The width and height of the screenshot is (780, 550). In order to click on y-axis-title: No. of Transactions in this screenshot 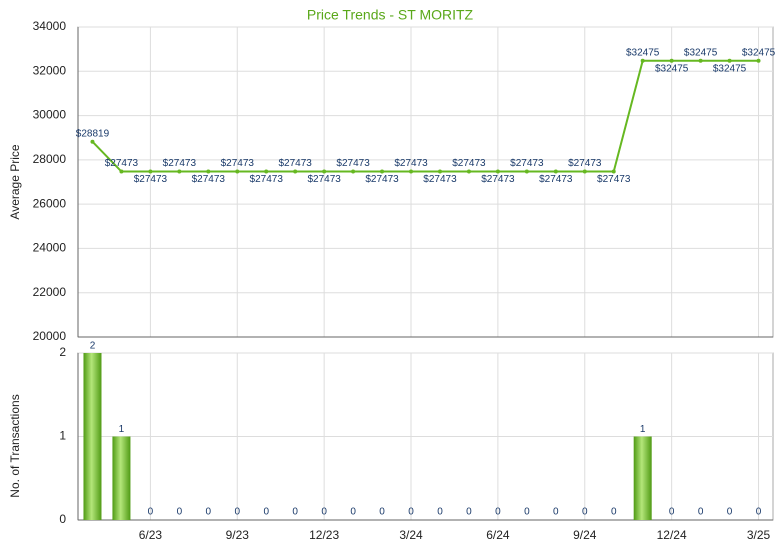, I will do `click(15, 445)`.